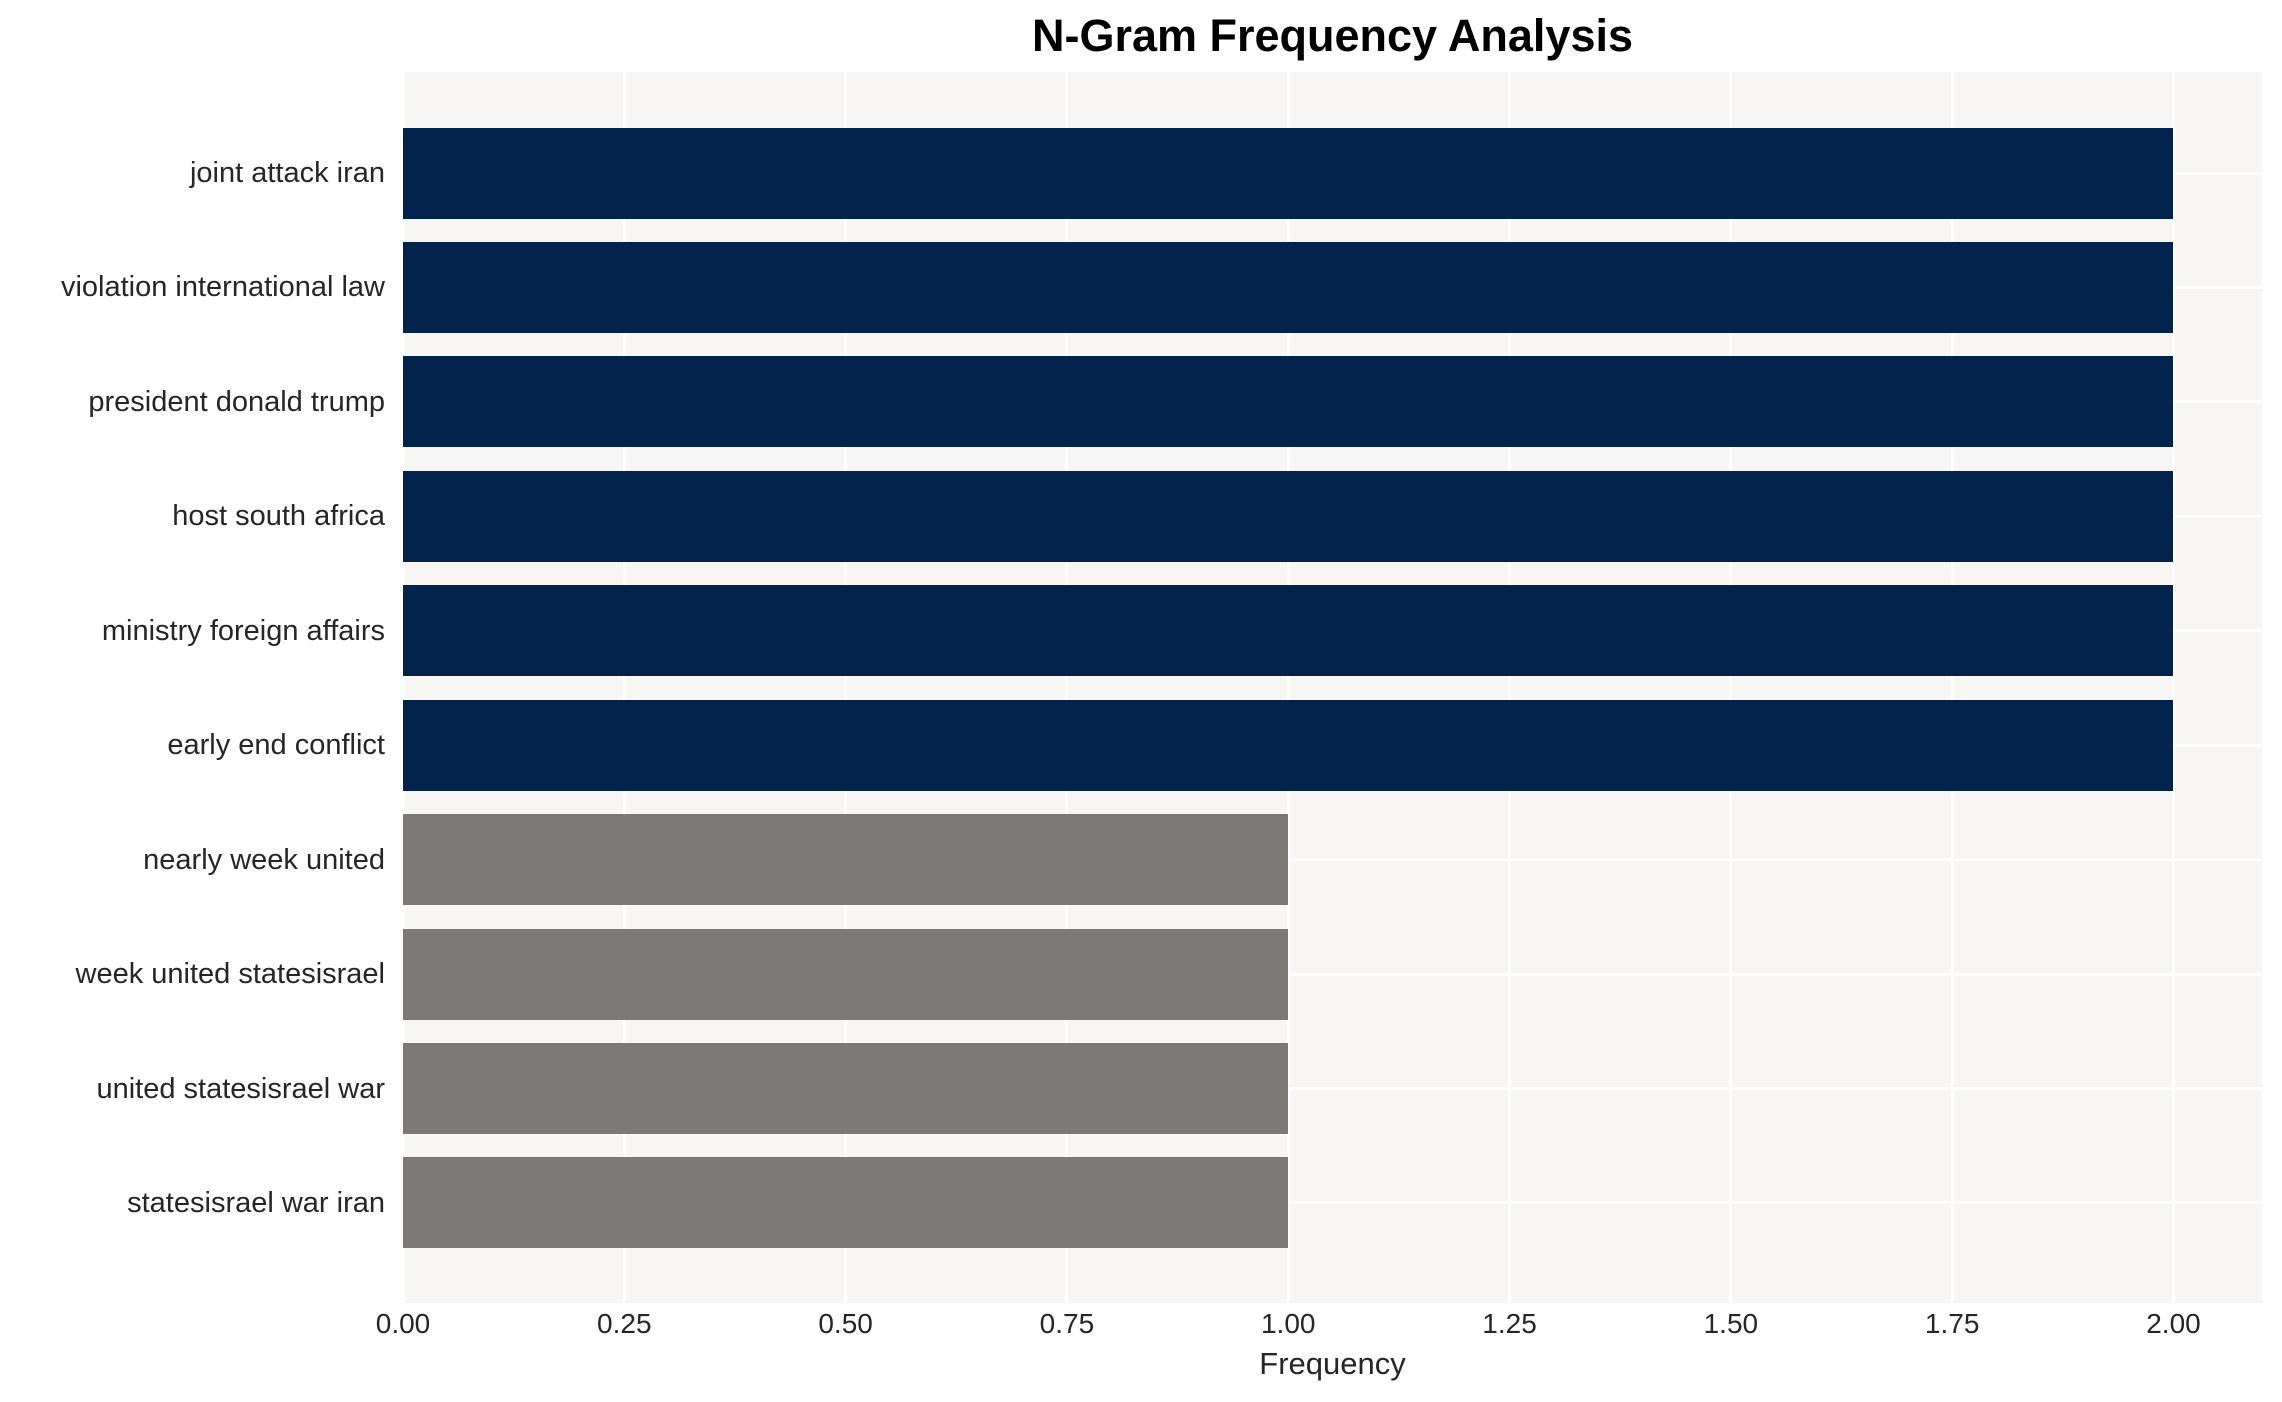  I want to click on x-tick-label: 1.00, so click(1288, 1323).